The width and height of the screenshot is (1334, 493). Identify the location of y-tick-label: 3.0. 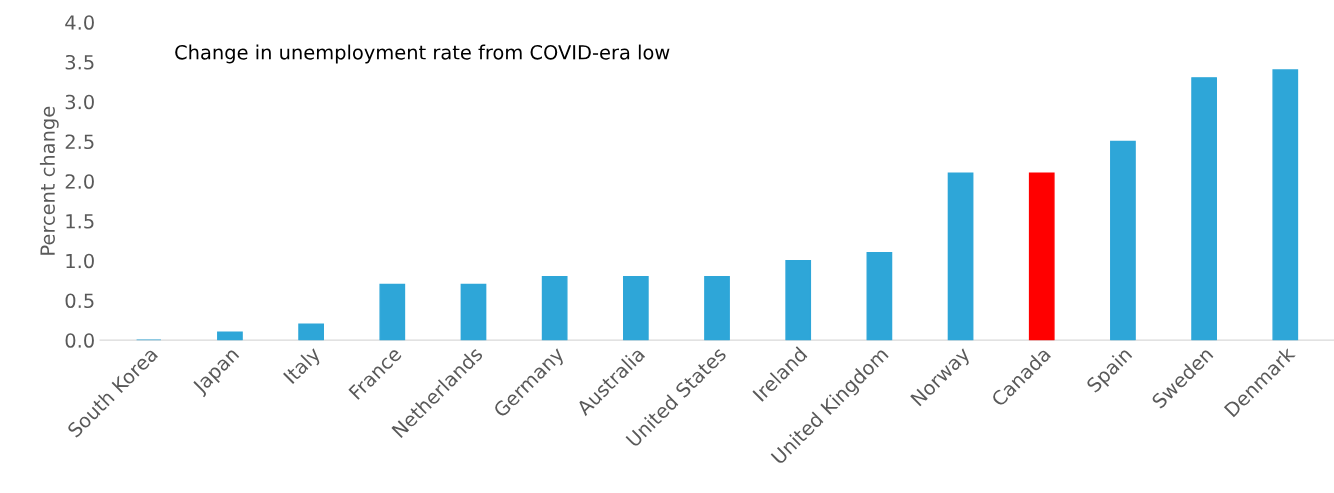
(79, 102).